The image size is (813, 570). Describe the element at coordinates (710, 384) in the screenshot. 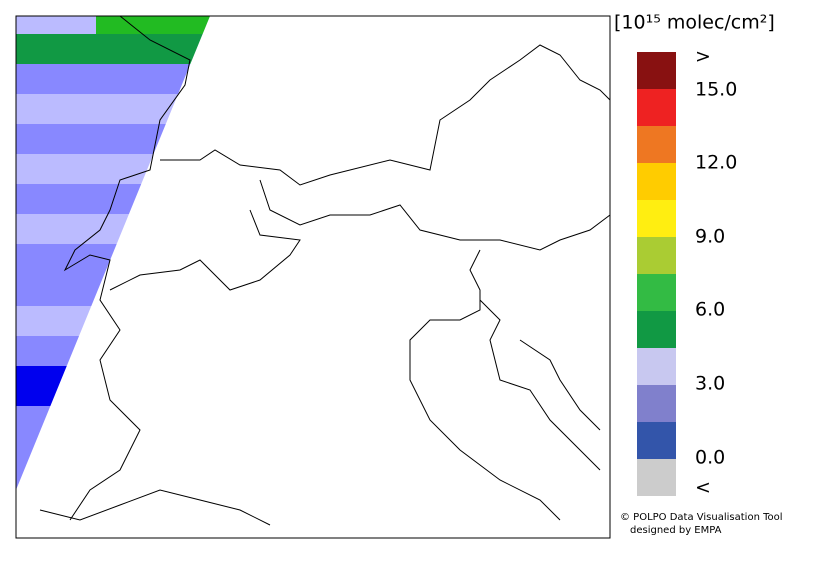

I see `colorbar-label: 3.0` at that location.